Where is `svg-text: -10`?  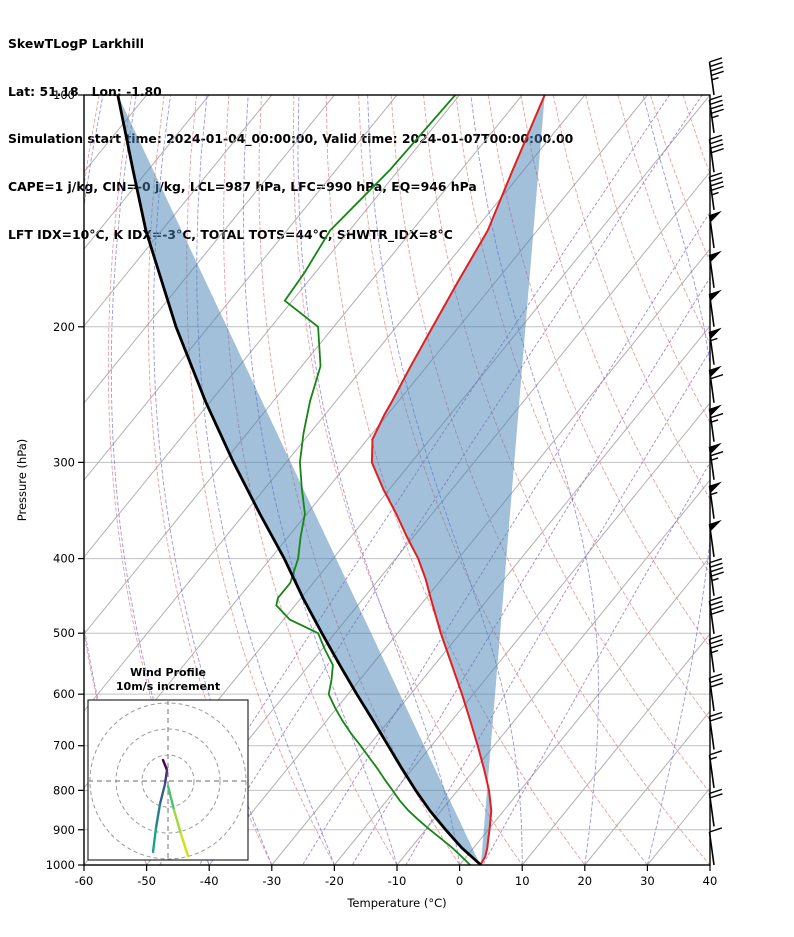 svg-text: -10 is located at coordinates (397, 881).